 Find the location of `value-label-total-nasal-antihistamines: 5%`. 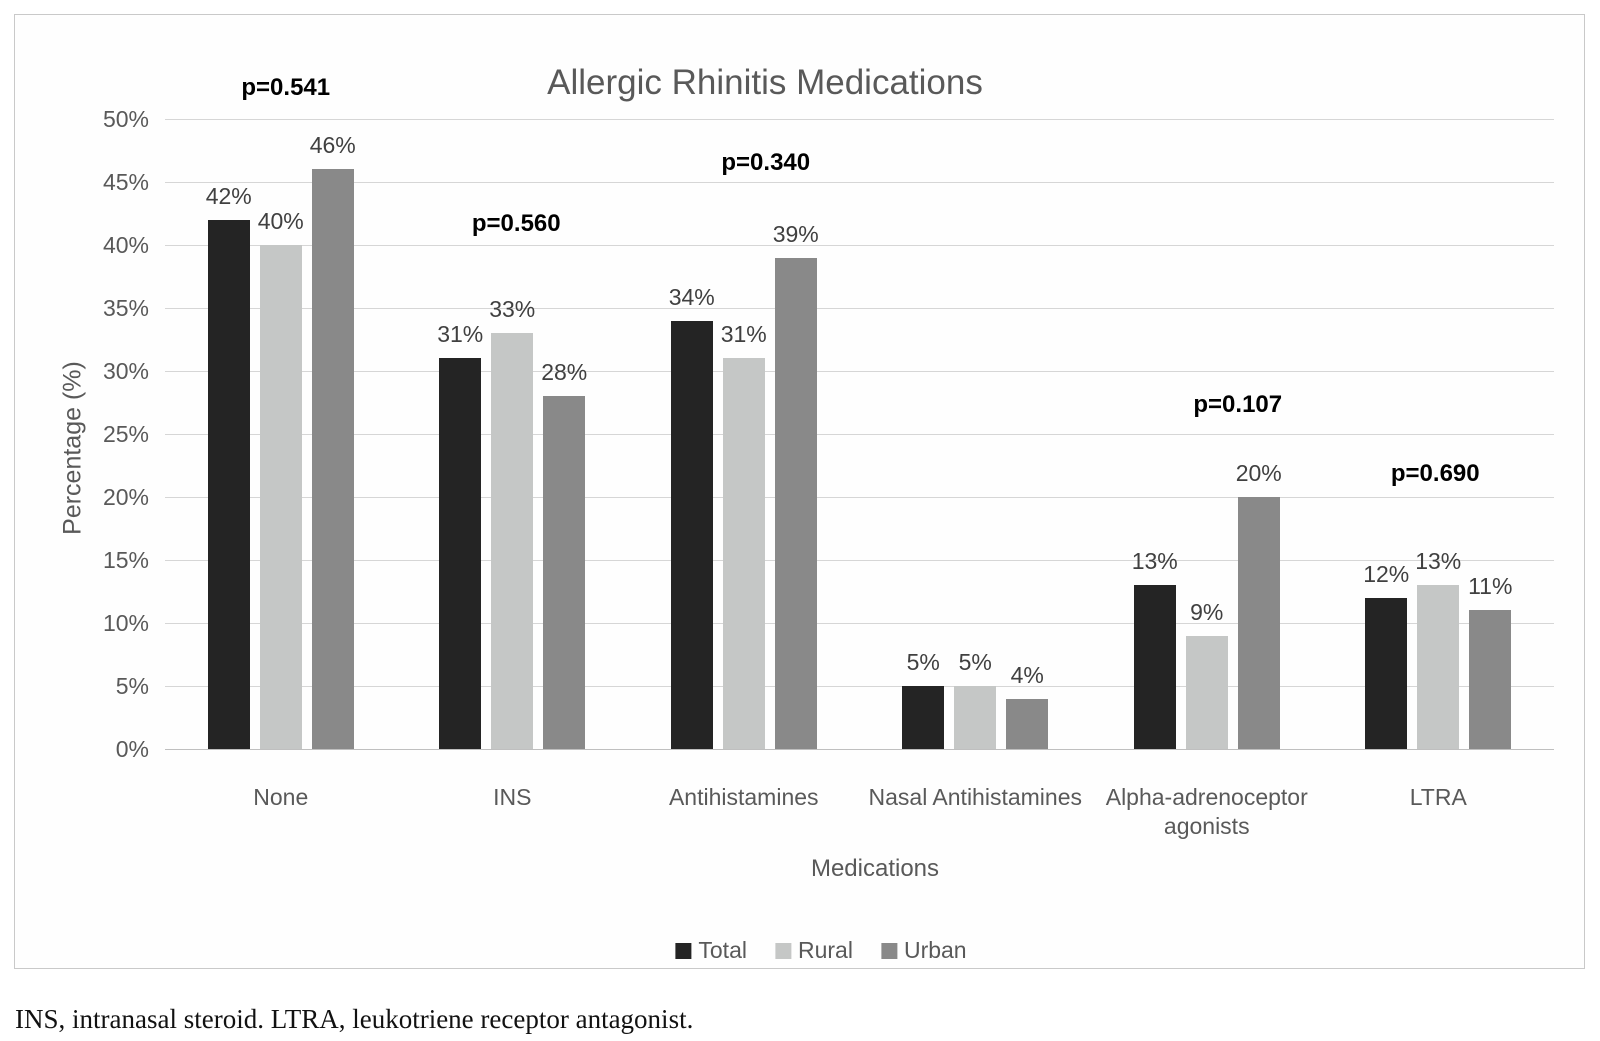

value-label-total-nasal-antihistamines: 5% is located at coordinates (923, 662).